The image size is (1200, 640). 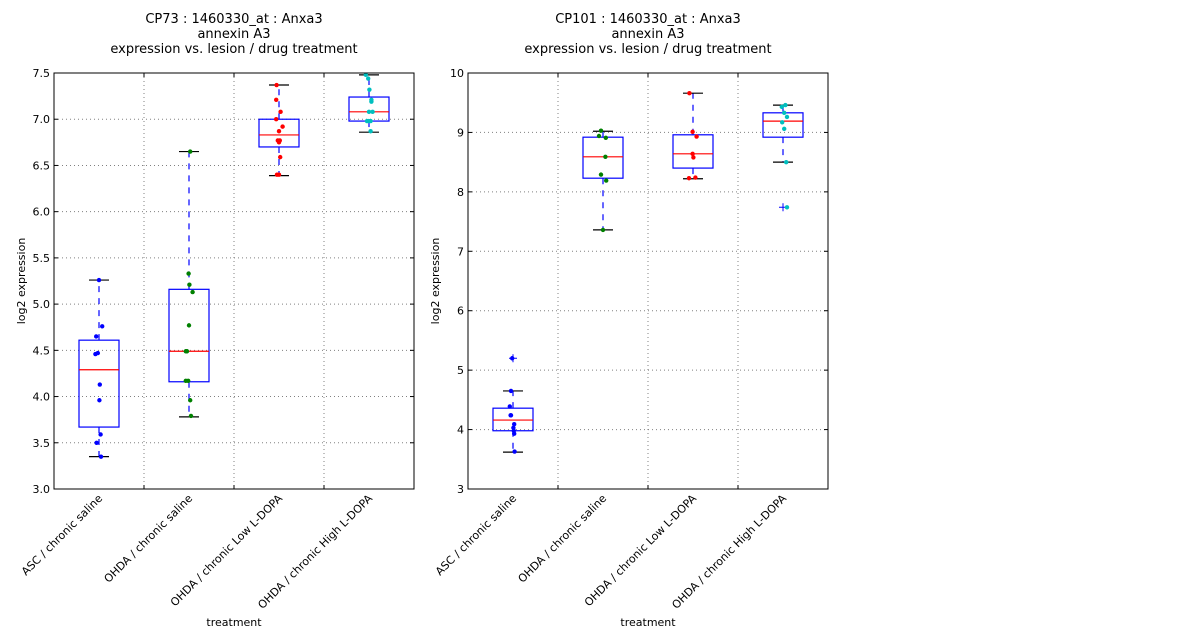 I want to click on y-tick-label: 5, so click(x=460, y=370).